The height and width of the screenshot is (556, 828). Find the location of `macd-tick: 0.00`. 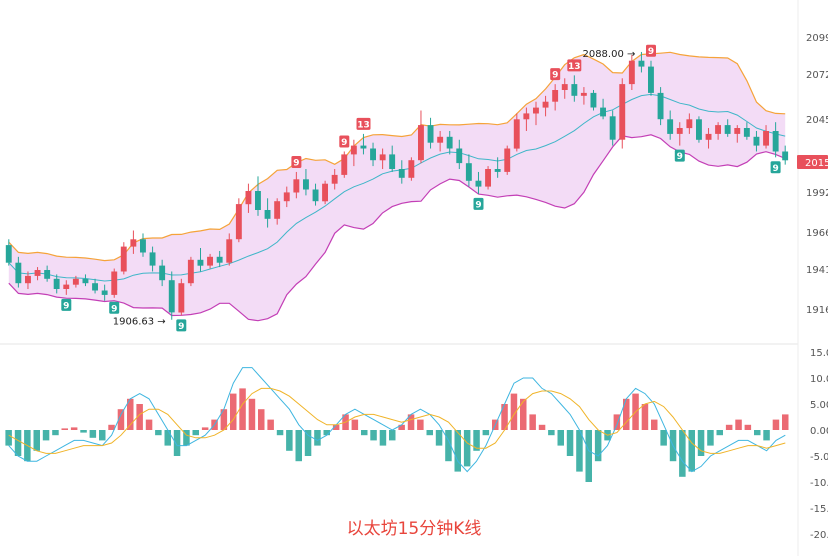

macd-tick: 0.00 is located at coordinates (819, 431).